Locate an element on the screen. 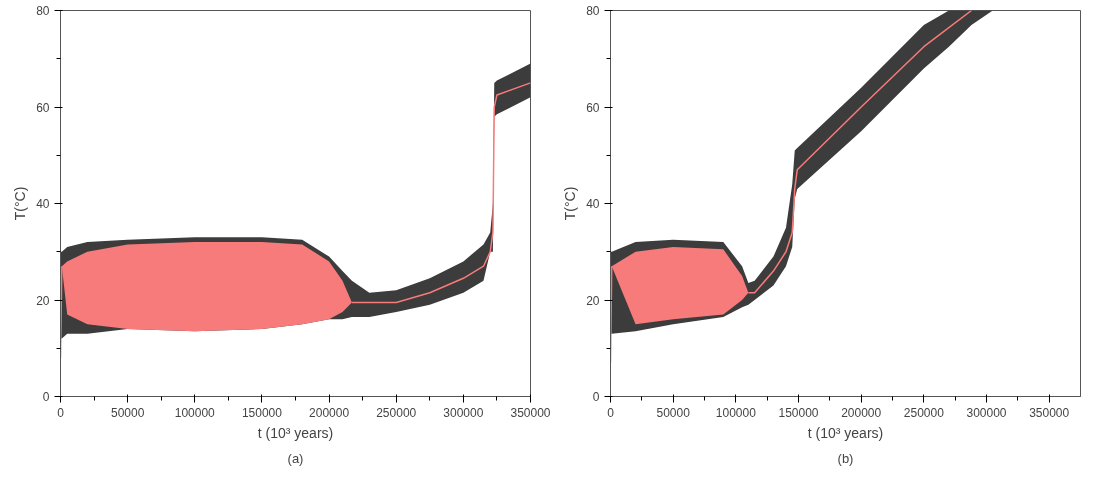  text: (b) is located at coordinates (845, 458).